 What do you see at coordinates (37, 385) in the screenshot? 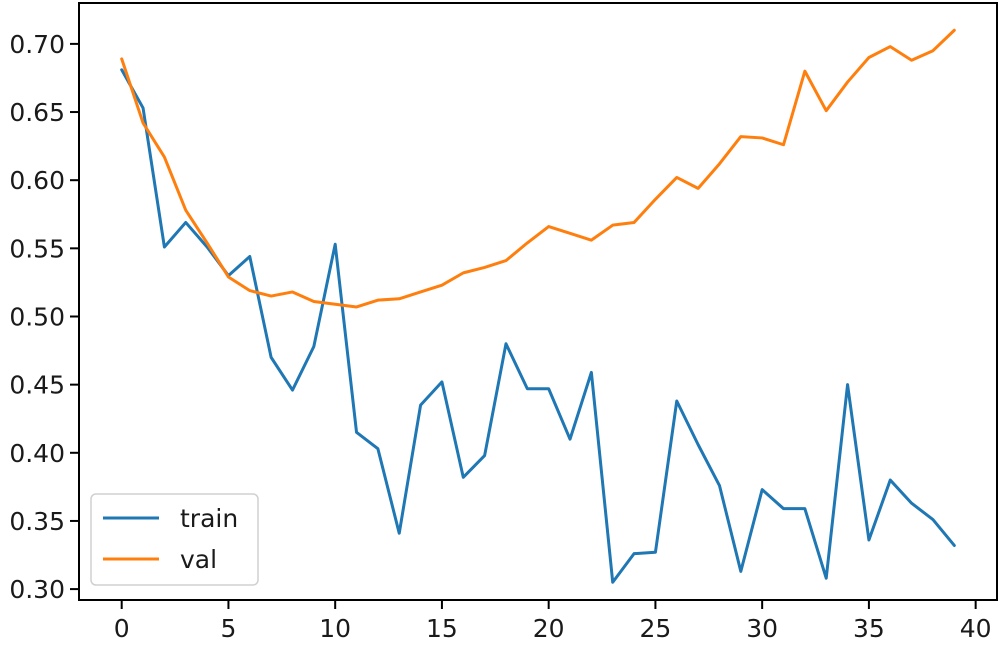
I see `y-tick-label: 0.45` at bounding box center [37, 385].